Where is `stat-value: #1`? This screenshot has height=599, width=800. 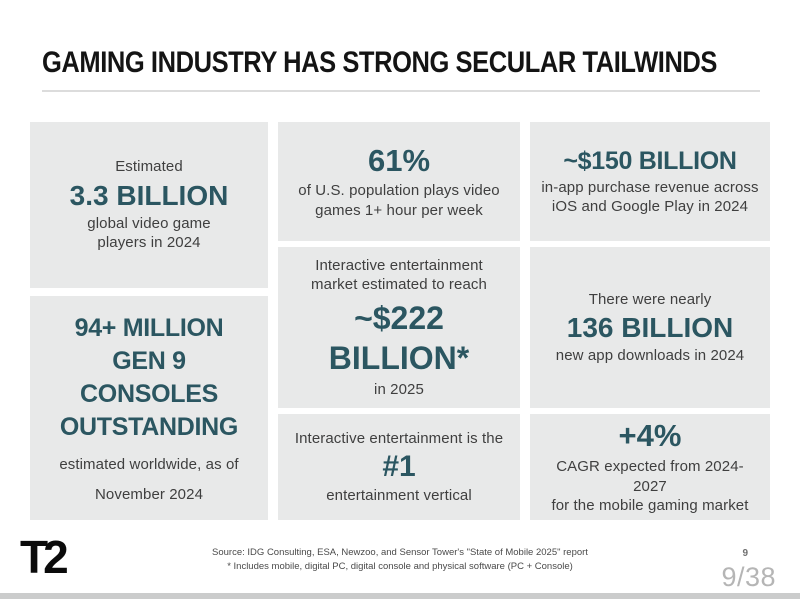 stat-value: #1 is located at coordinates (399, 466).